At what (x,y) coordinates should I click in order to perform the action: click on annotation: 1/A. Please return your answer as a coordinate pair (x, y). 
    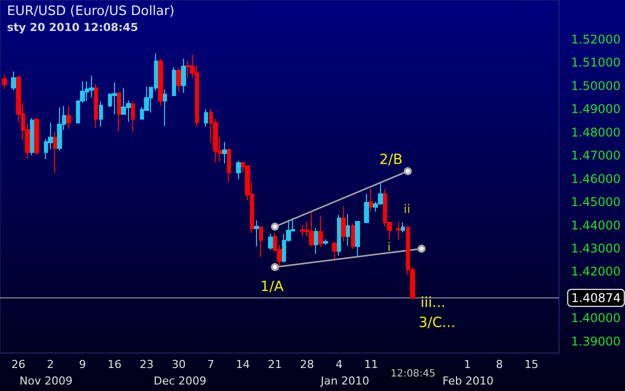
    Looking at the image, I should click on (272, 287).